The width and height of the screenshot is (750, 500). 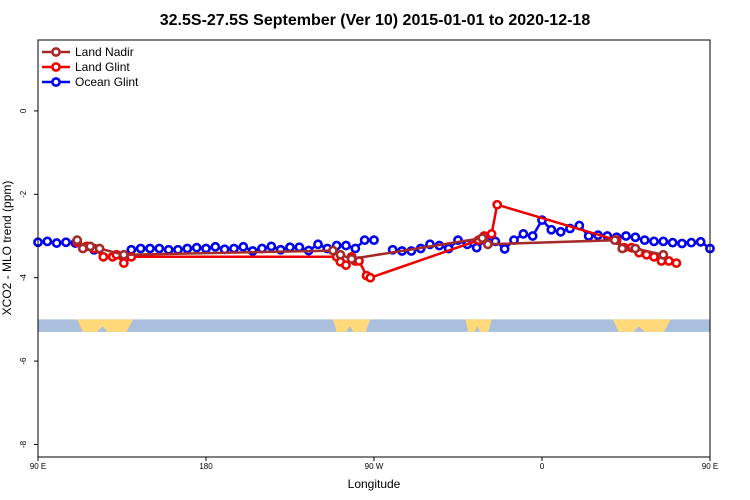 I want to click on x-axis-label: Longitude, so click(x=374, y=484).